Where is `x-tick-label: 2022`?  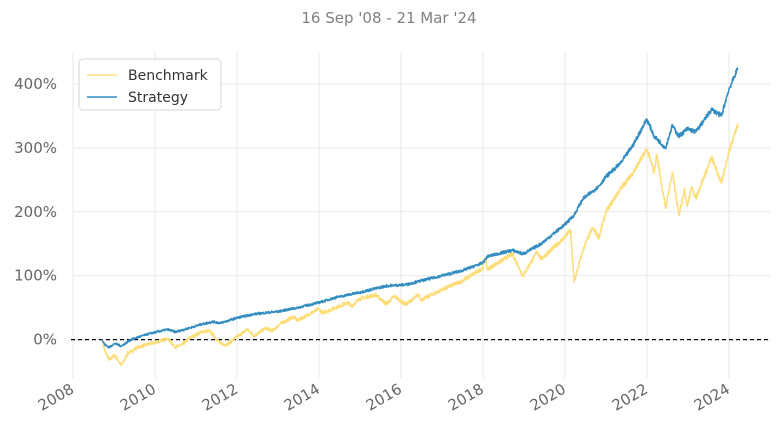 x-tick-label: 2022 is located at coordinates (630, 397).